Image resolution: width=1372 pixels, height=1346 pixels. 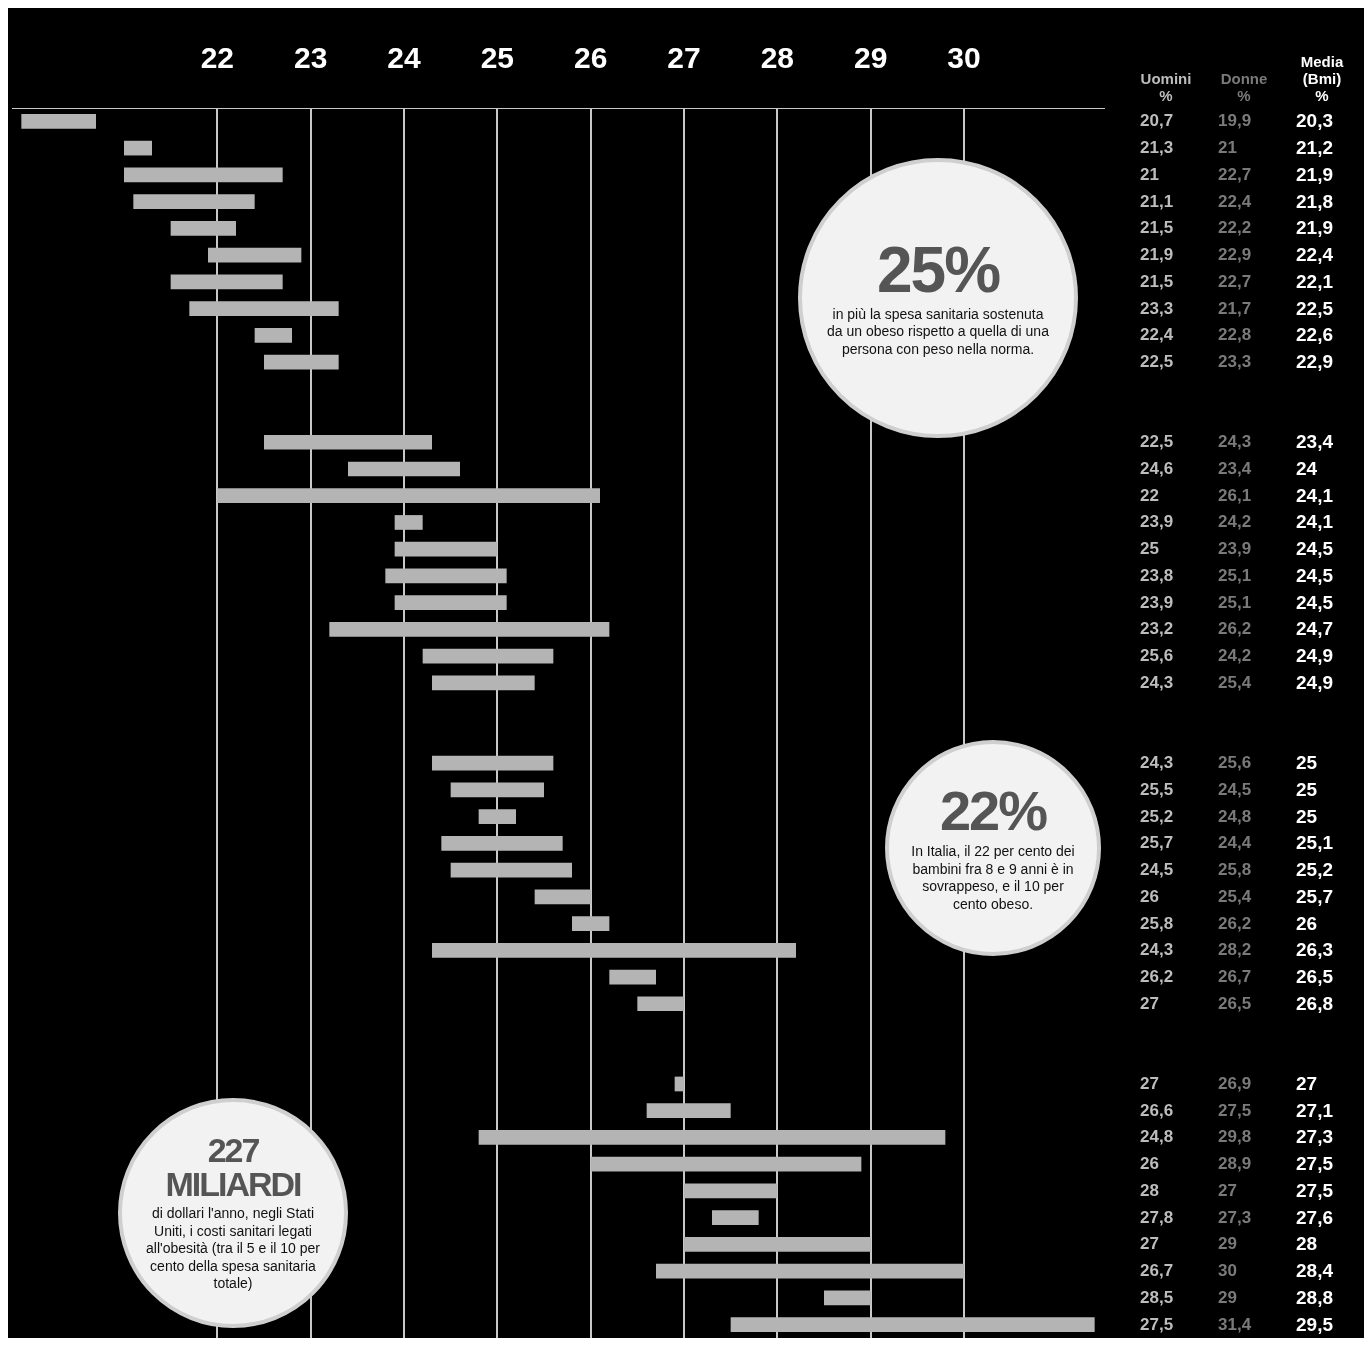 I want to click on text: 23,4, so click(x=1314, y=442).